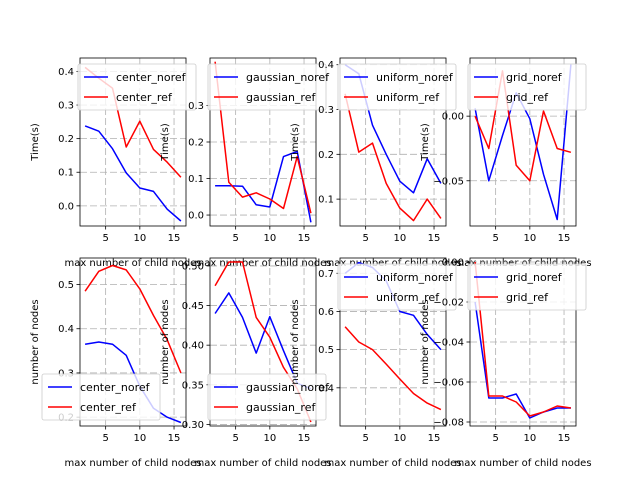 The width and height of the screenshot is (640, 480). Describe the element at coordinates (448, 423) in the screenshot. I see `y-tick-label: −0.08` at that location.